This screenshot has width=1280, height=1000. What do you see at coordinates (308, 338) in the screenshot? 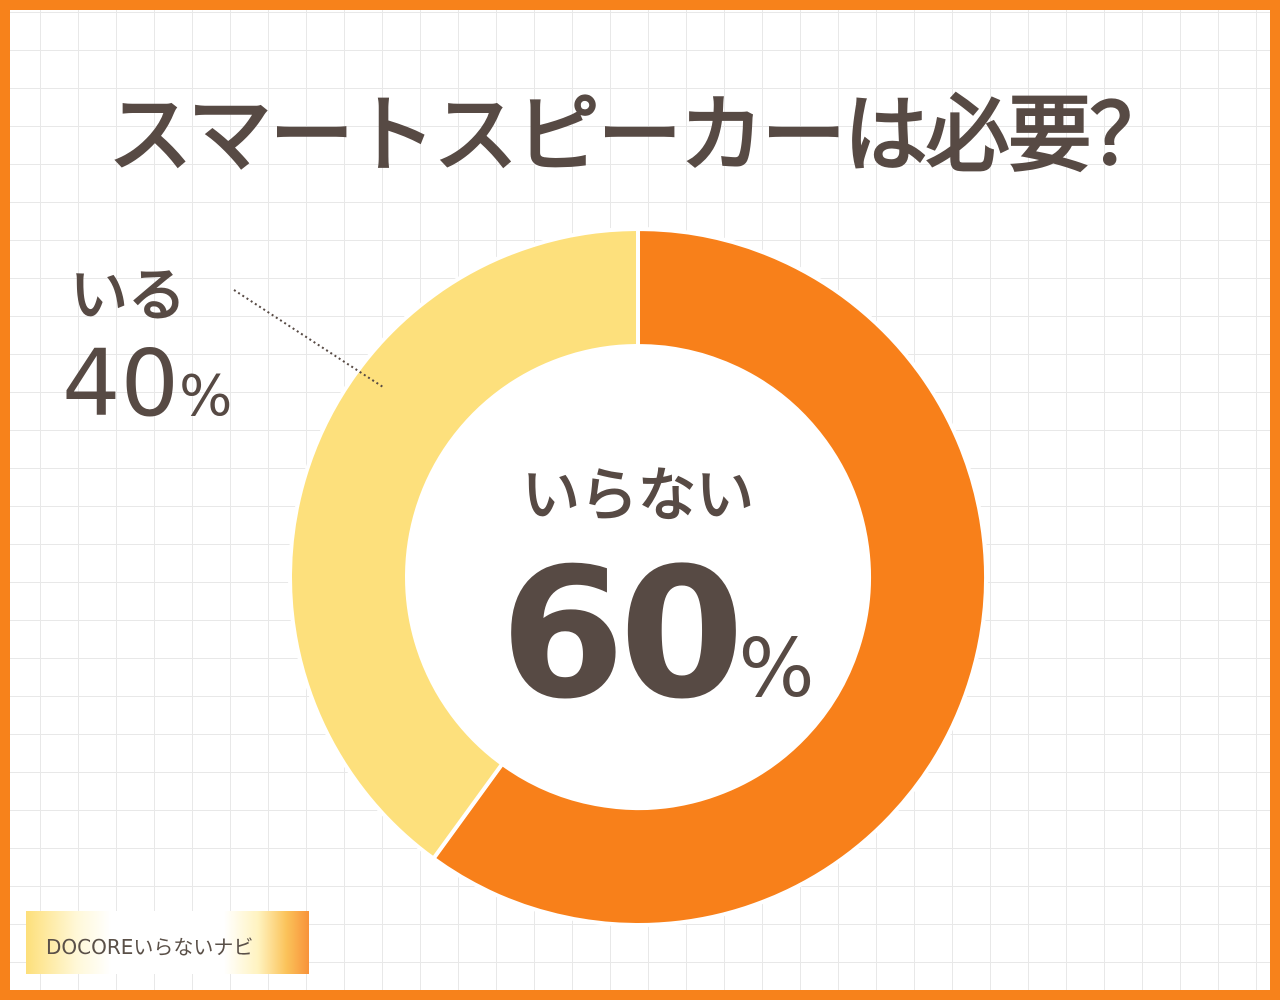
I see `leader-line` at bounding box center [308, 338].